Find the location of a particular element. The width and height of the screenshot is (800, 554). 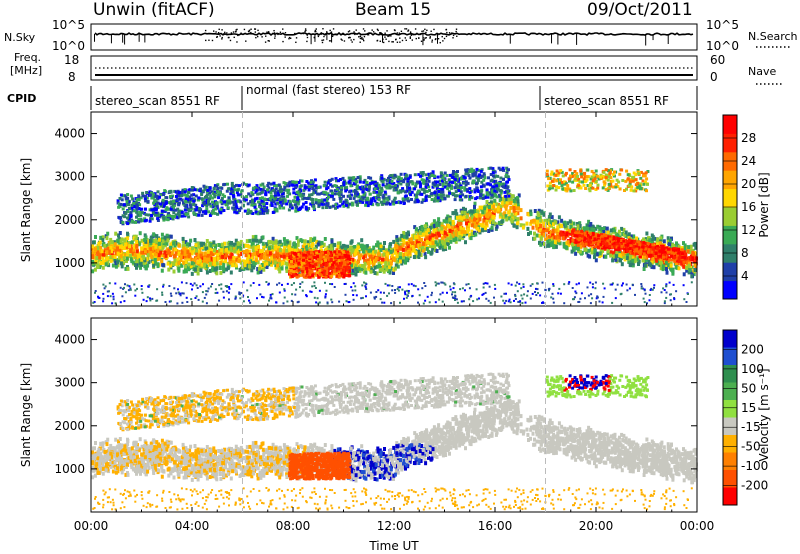

freq-label-line1: Freq. is located at coordinates (27, 57).